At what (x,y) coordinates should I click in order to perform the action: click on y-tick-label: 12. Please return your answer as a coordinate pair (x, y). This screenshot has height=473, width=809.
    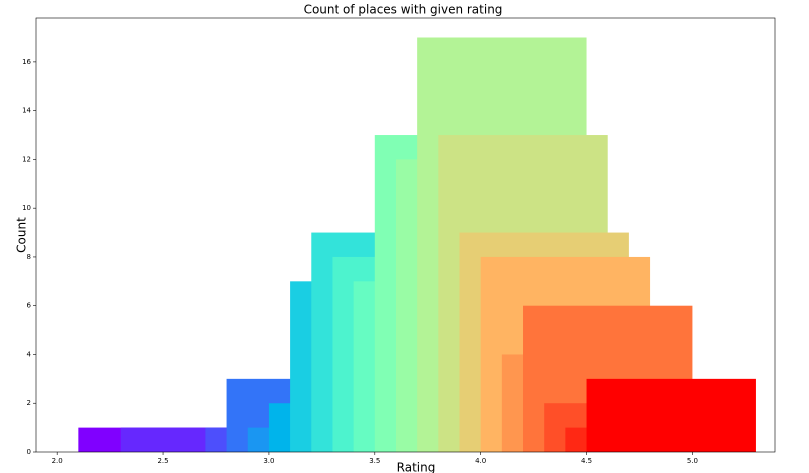
    Looking at the image, I should click on (26, 159).